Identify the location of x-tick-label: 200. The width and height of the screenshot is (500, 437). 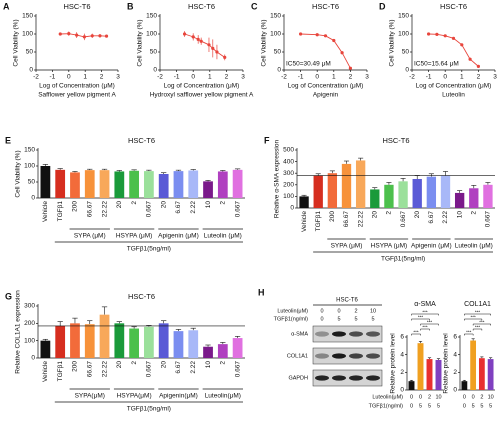
(75, 366).